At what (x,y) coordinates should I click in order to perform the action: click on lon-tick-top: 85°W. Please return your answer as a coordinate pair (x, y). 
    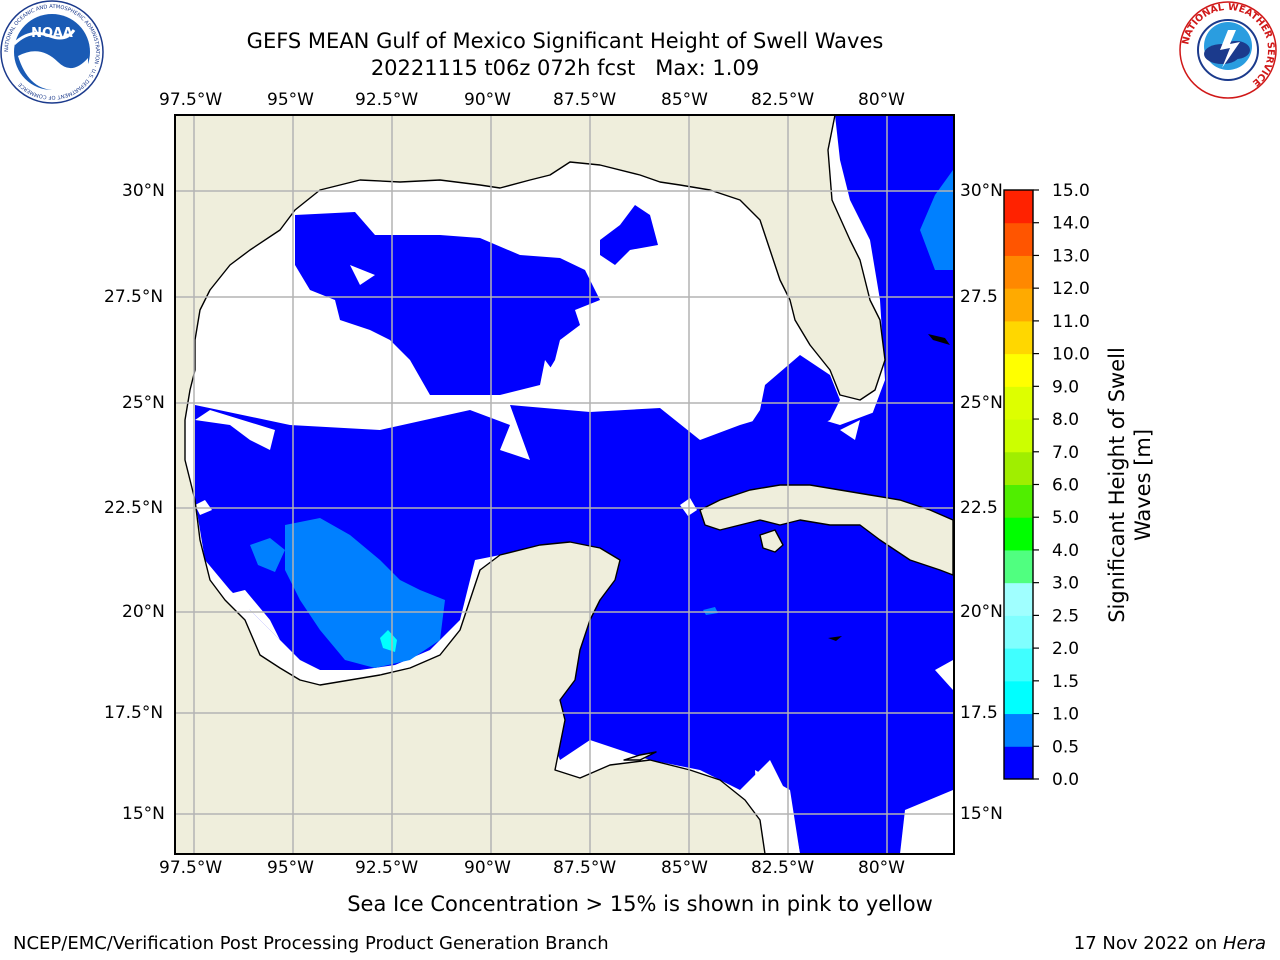
    Looking at the image, I should click on (684, 100).